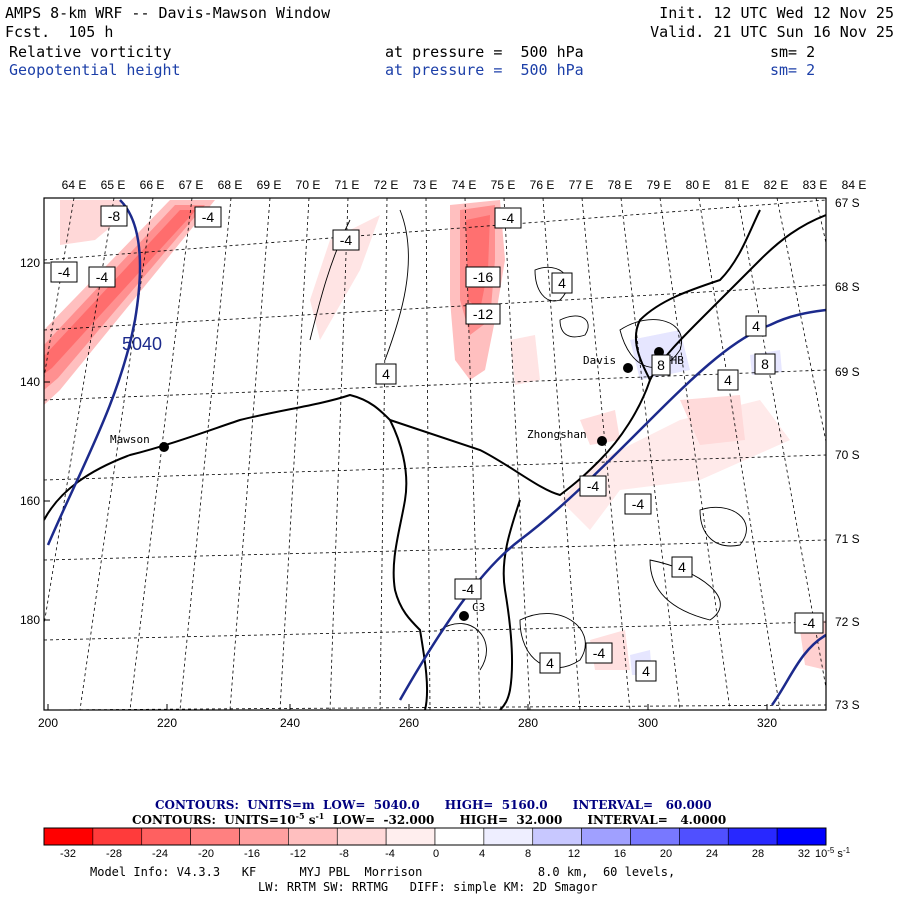  What do you see at coordinates (581, 185) in the screenshot?
I see `lon-label: 77 E` at bounding box center [581, 185].